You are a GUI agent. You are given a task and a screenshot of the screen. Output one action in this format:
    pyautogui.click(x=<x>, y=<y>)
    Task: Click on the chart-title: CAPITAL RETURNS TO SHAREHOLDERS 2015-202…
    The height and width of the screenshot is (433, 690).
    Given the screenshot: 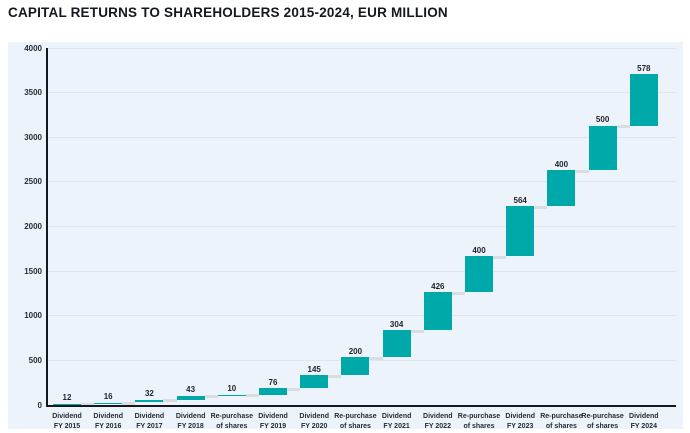 What is the action you would take?
    pyautogui.click(x=228, y=12)
    